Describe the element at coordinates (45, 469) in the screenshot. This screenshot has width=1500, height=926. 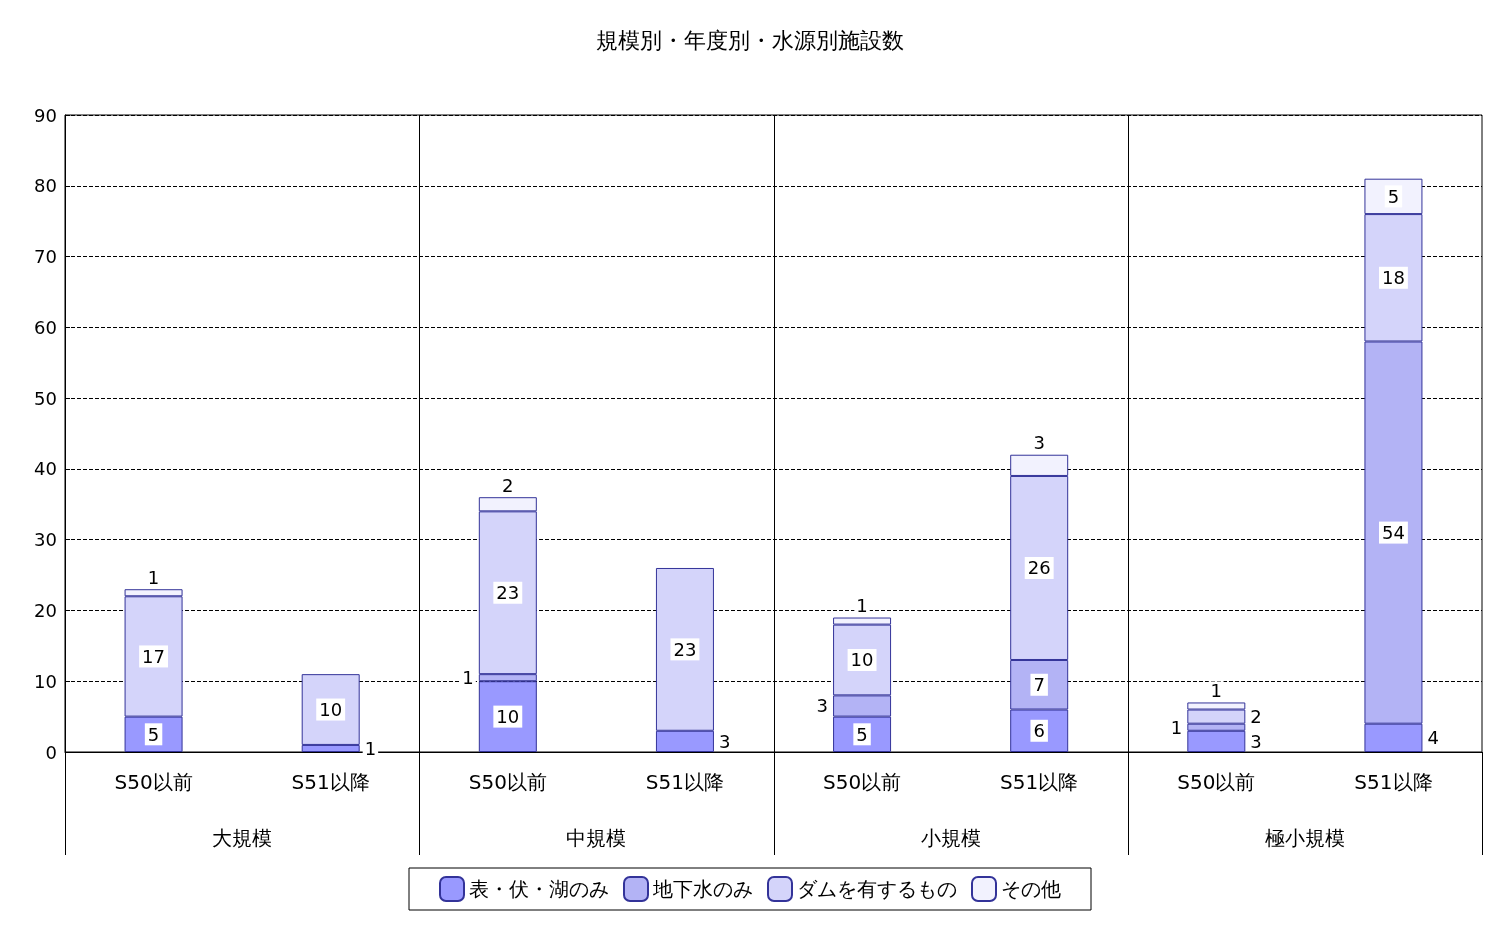
I see `y-tick-label: 40` at that location.